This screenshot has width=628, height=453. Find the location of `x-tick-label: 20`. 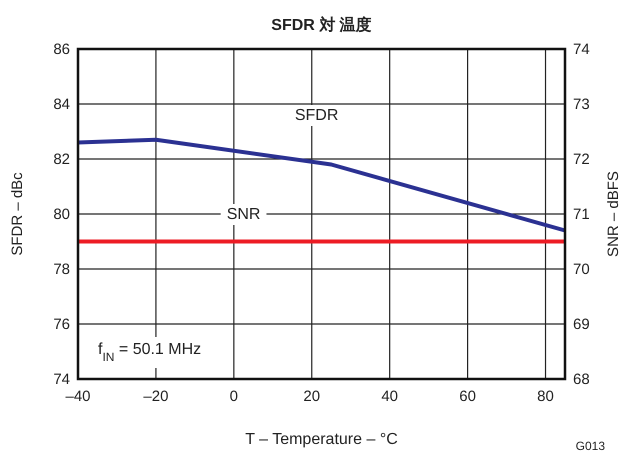

x-tick-label: 20 is located at coordinates (311, 396).